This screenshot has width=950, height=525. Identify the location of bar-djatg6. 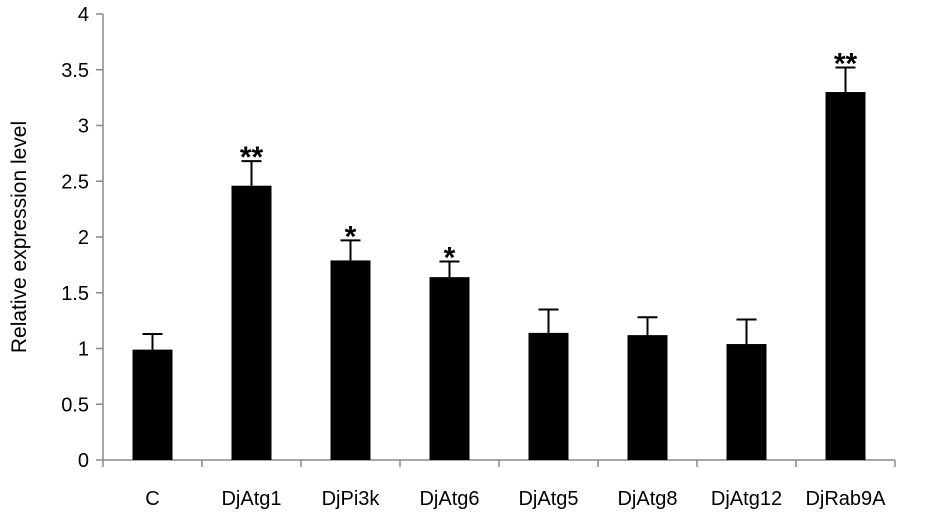
(449, 368).